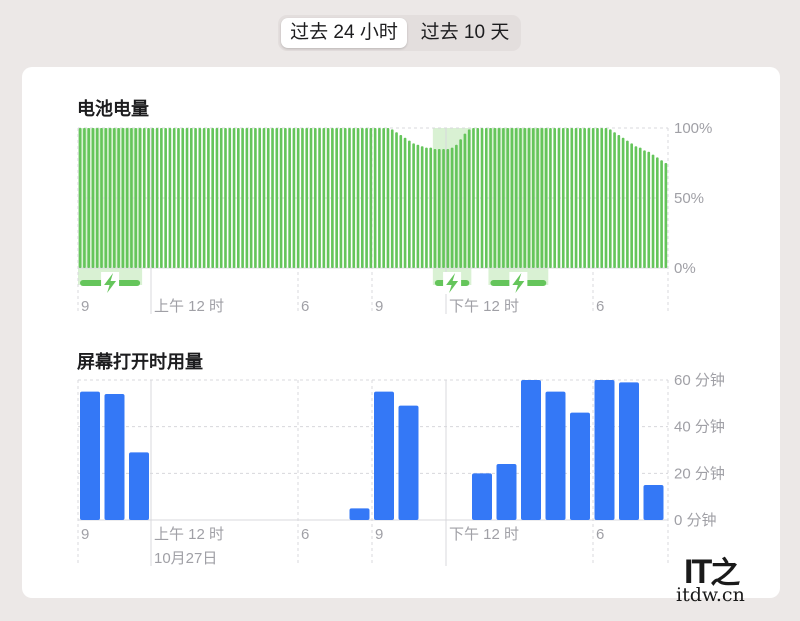  I want to click on charging-highlight, so click(518, 206).